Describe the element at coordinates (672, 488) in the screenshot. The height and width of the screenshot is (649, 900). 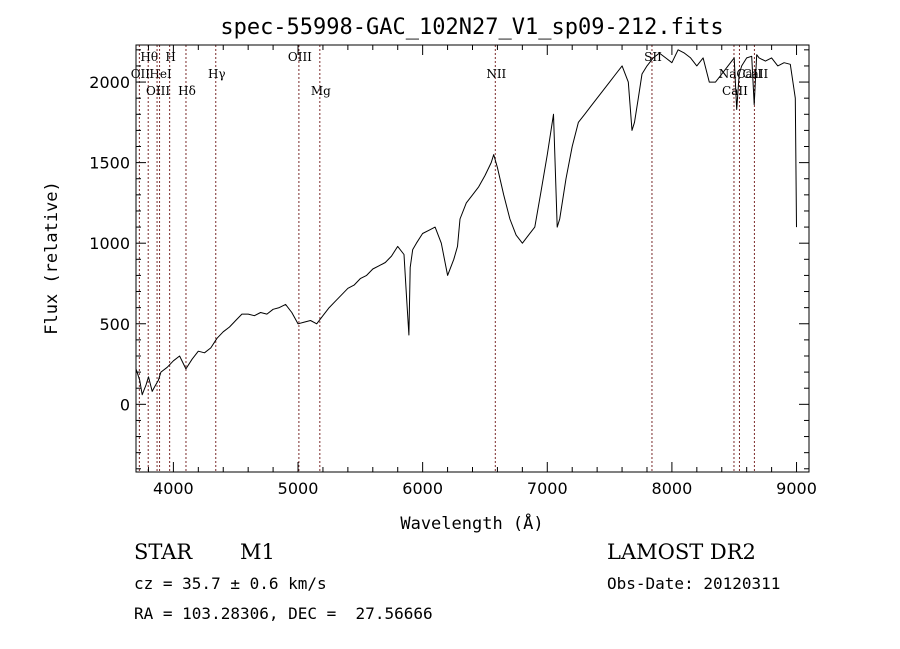
I see `x-tick-label: 8000` at that location.